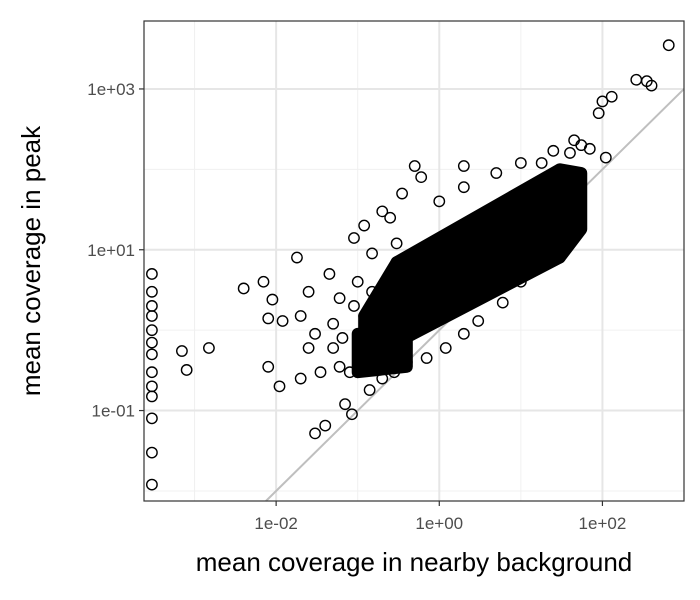  What do you see at coordinates (439, 523) in the screenshot?
I see `x-tick-label: 1e+00` at bounding box center [439, 523].